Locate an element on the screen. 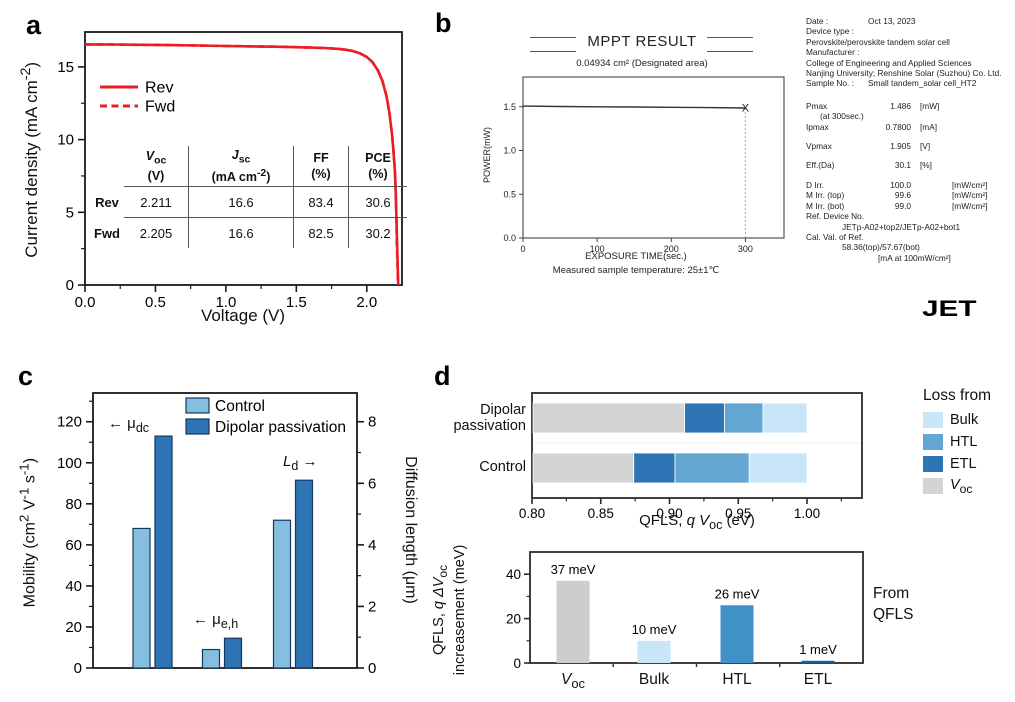 Image resolution: width=1015 pixels, height=702 pixels. qfls-legend: Loss from Bulk HTL ETL Voc is located at coordinates (969, 442).